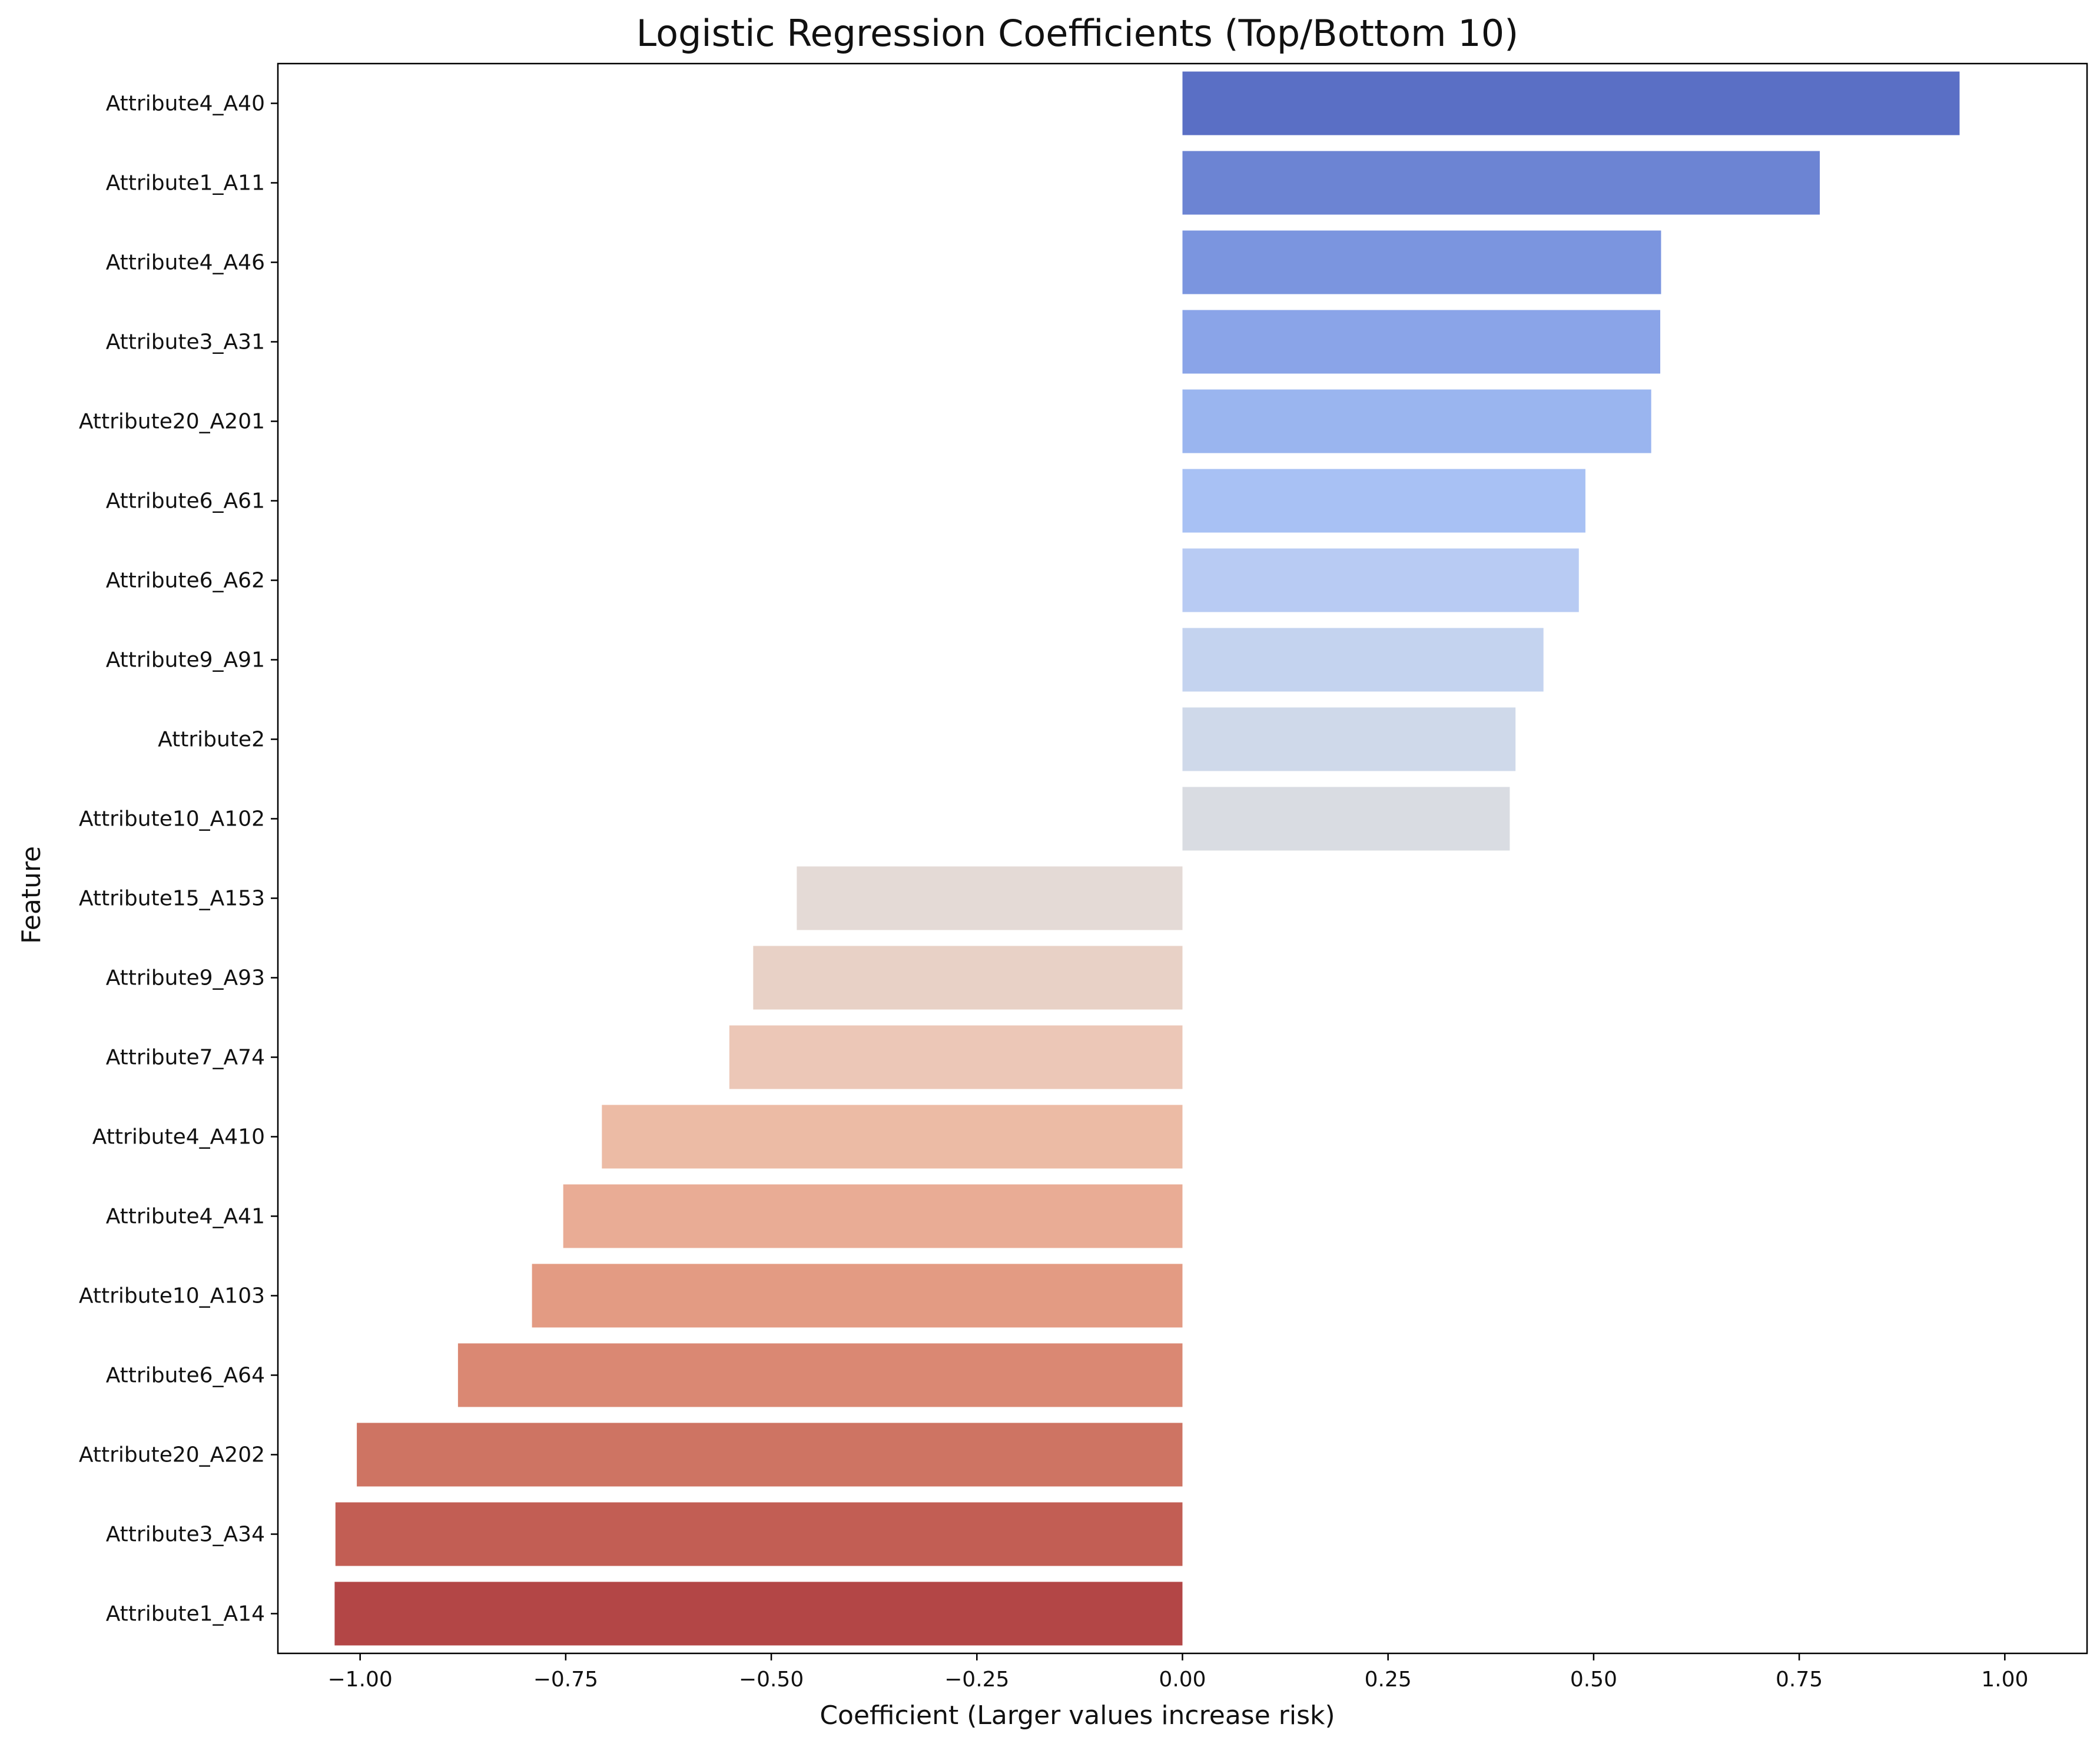 The height and width of the screenshot is (1747, 2100). What do you see at coordinates (172, 1296) in the screenshot?
I see `y-tick-label: Attribute10_A103` at bounding box center [172, 1296].